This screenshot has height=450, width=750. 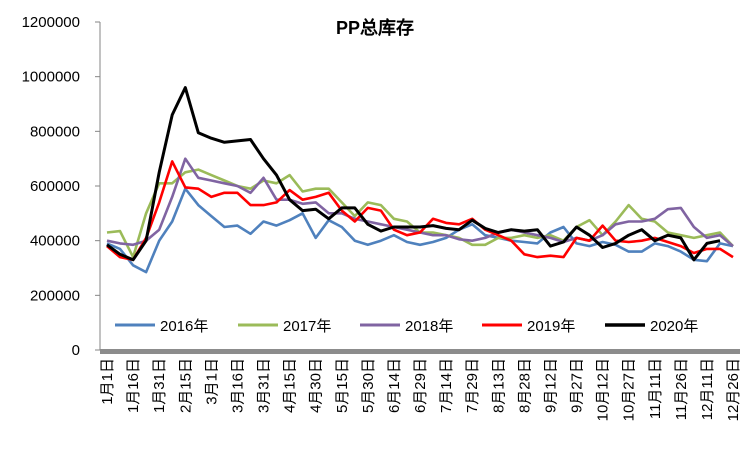 I want to click on x-tick-label: 6月29日, so click(x=420, y=385).